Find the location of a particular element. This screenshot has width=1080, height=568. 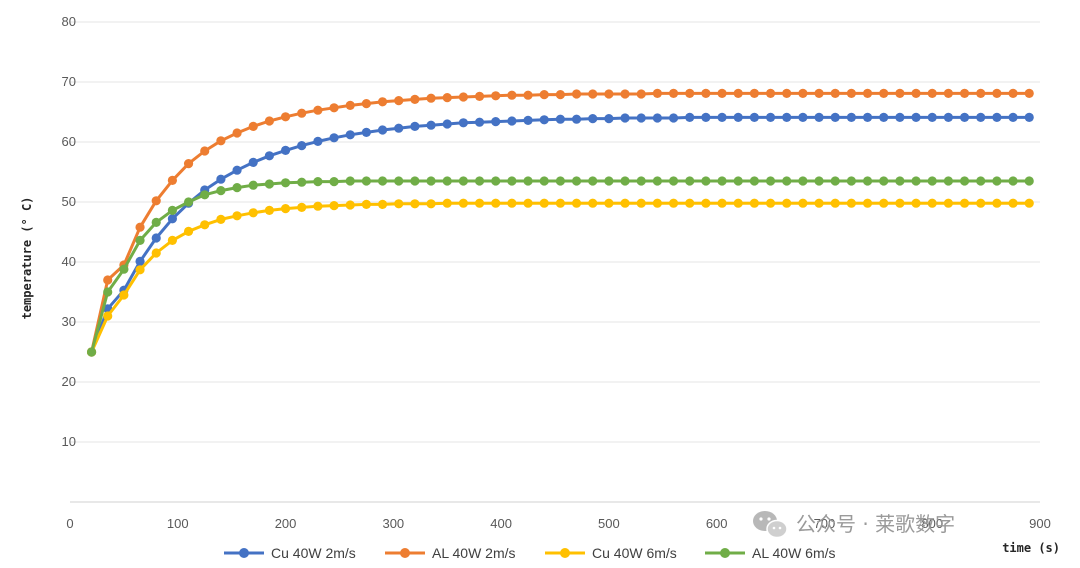

watermark-text: 公众号 · 莱歌数字 is located at coordinates (875, 524).